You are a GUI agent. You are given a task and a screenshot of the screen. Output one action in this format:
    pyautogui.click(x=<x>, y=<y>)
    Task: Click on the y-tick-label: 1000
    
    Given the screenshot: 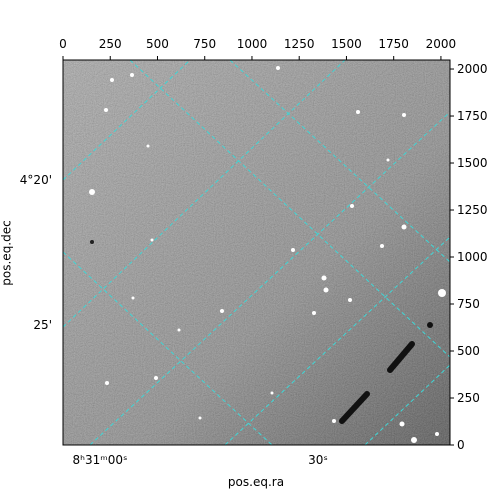 What is the action you would take?
    pyautogui.click(x=472, y=257)
    